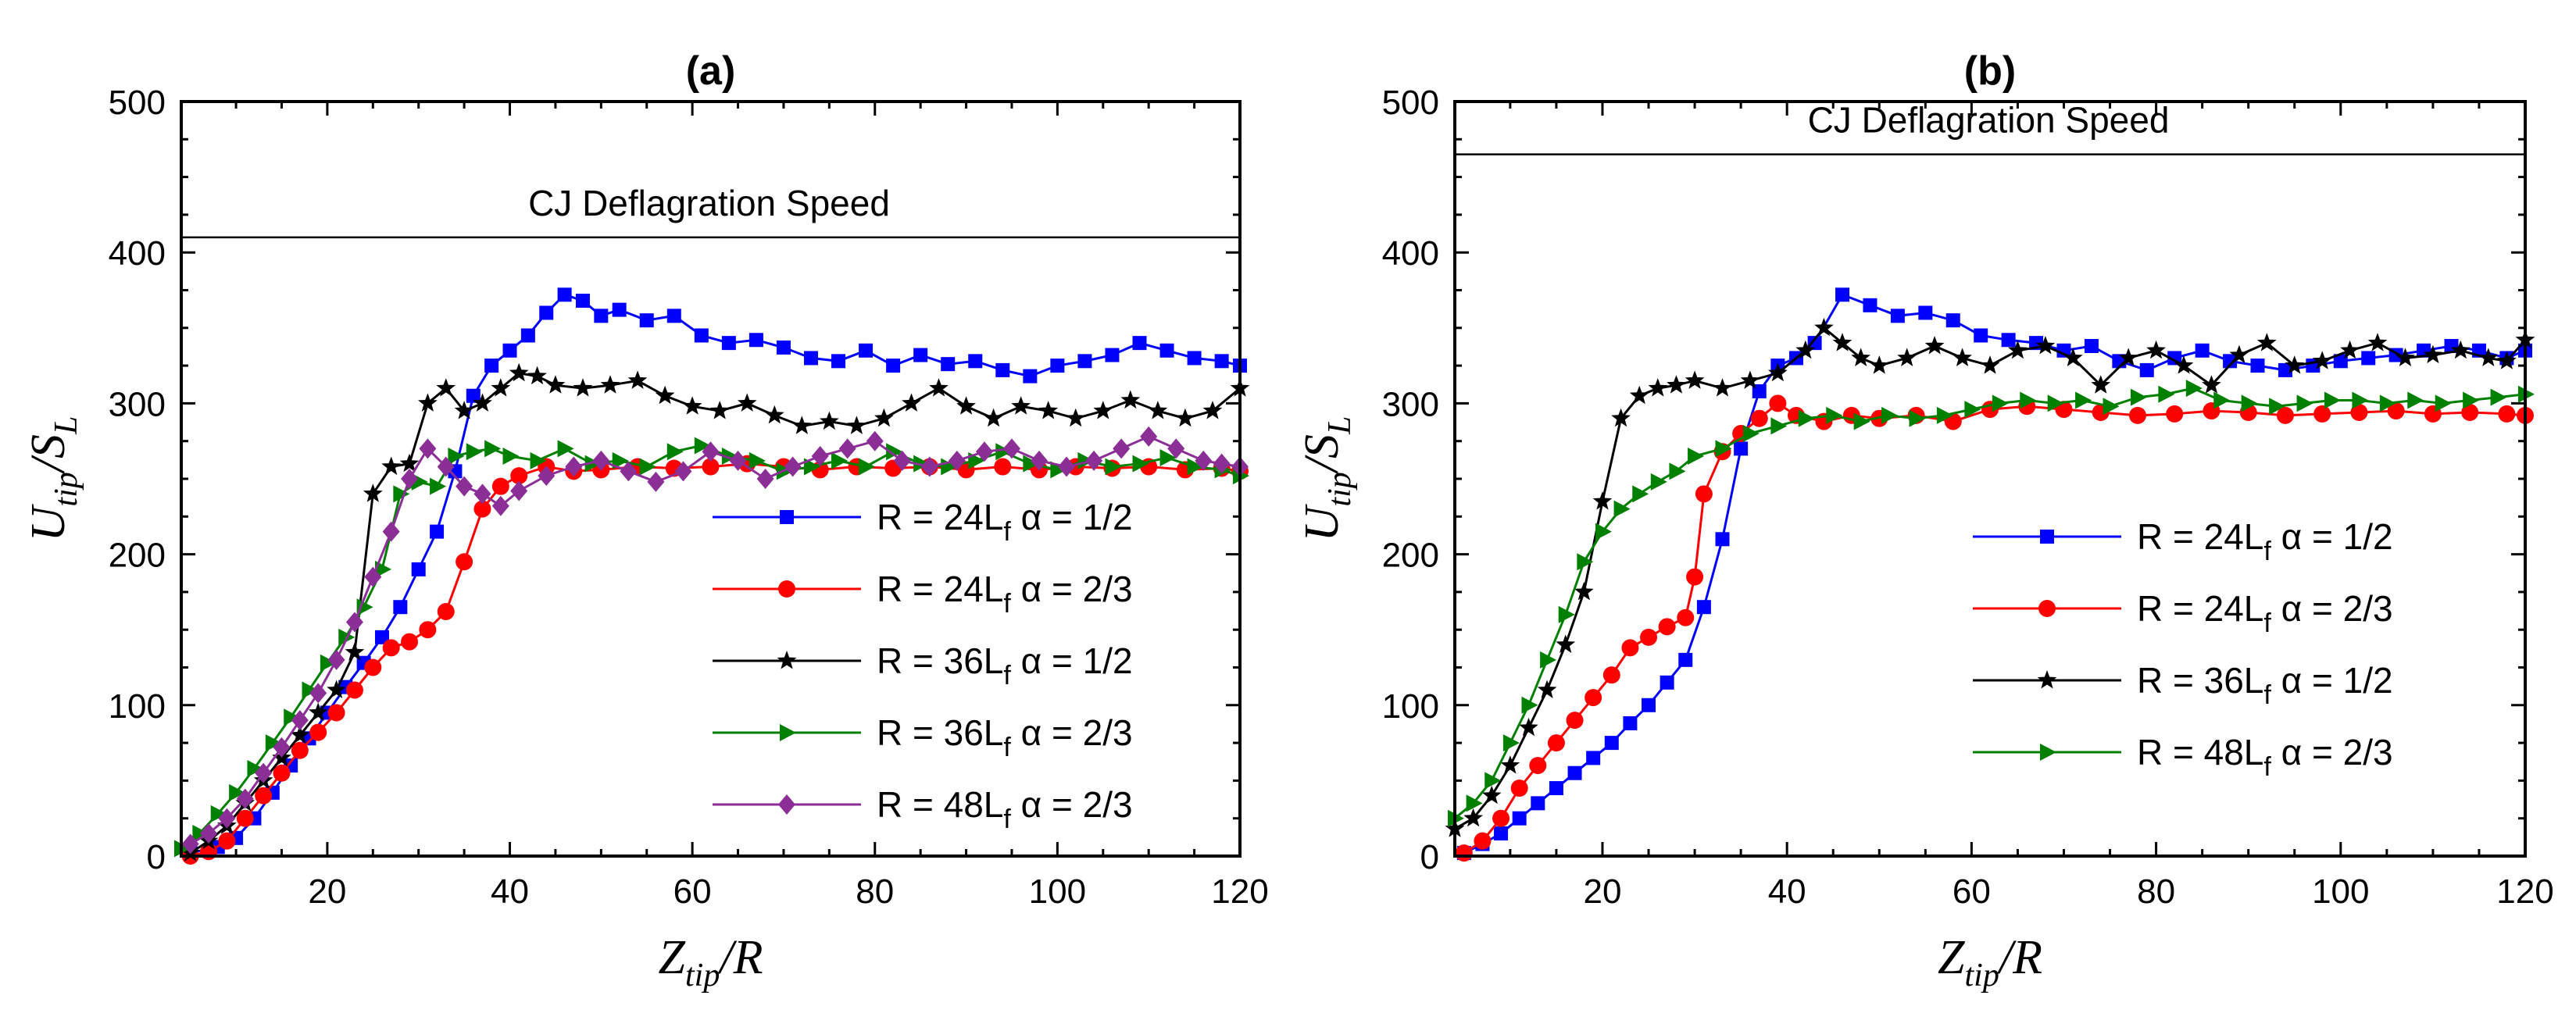 The width and height of the screenshot is (2576, 1024). I want to click on y-axis-label-main: U, so click(1322, 522).